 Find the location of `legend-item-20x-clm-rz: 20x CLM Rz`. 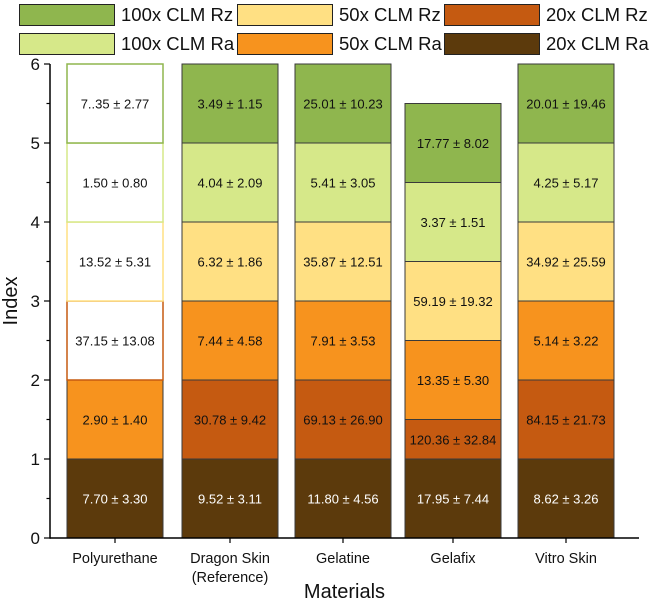

legend-item-20x-clm-rz: 20x CLM Rz is located at coordinates (546, 15).